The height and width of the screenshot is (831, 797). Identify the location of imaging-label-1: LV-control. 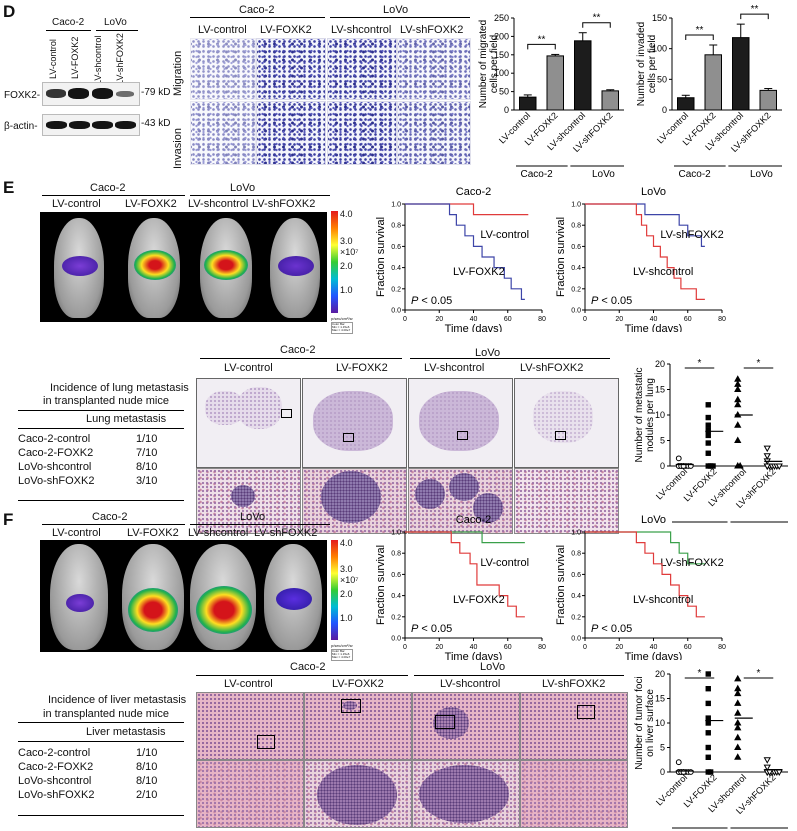
(76, 204).